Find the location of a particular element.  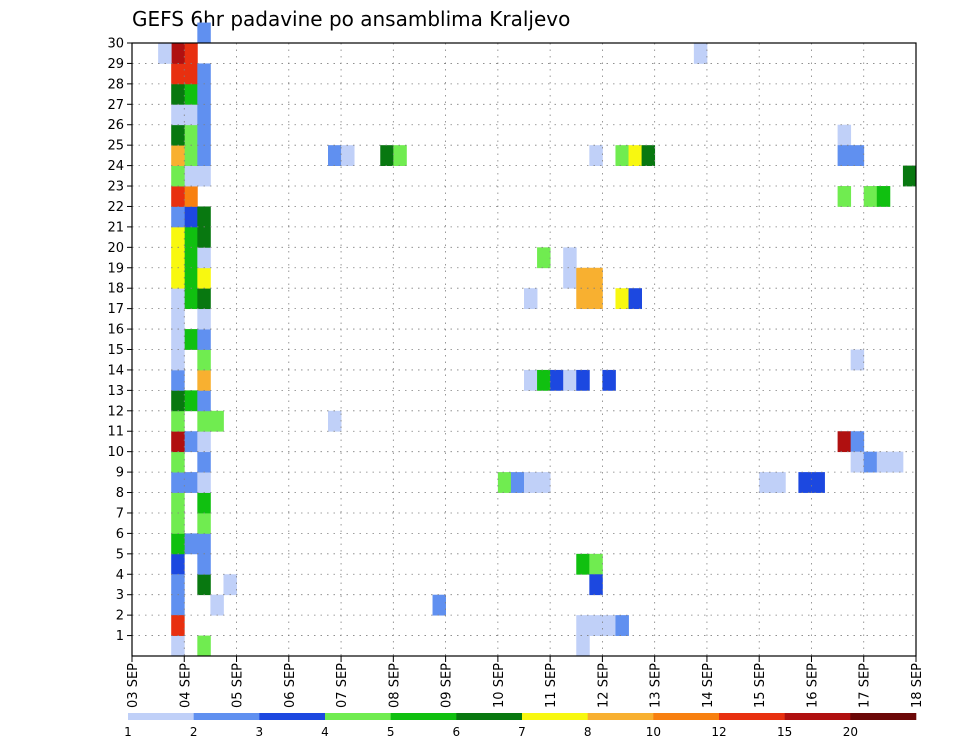

x-tick-label: 14 SEP is located at coordinates (708, 685).